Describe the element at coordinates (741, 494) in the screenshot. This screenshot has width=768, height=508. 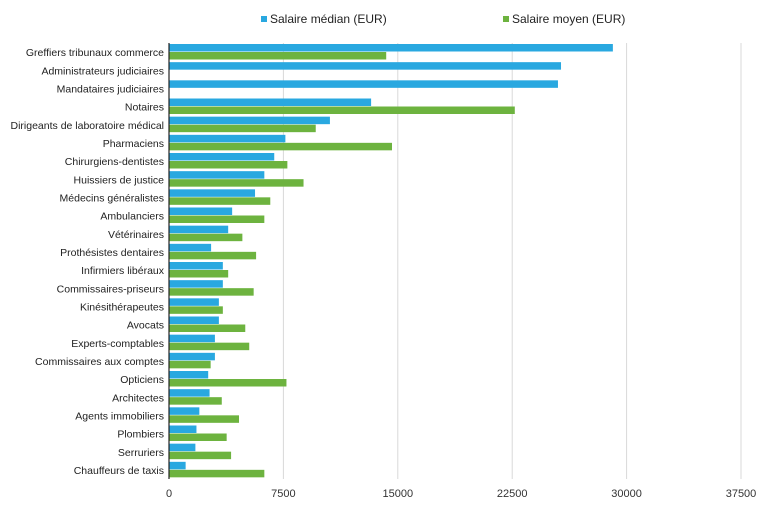
I see `x-tick-label: 37500` at that location.